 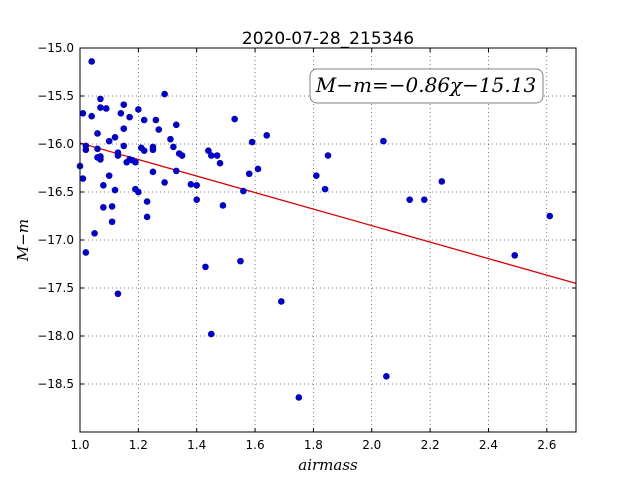 I want to click on y-tick-label: −16.0, so click(x=55, y=144).